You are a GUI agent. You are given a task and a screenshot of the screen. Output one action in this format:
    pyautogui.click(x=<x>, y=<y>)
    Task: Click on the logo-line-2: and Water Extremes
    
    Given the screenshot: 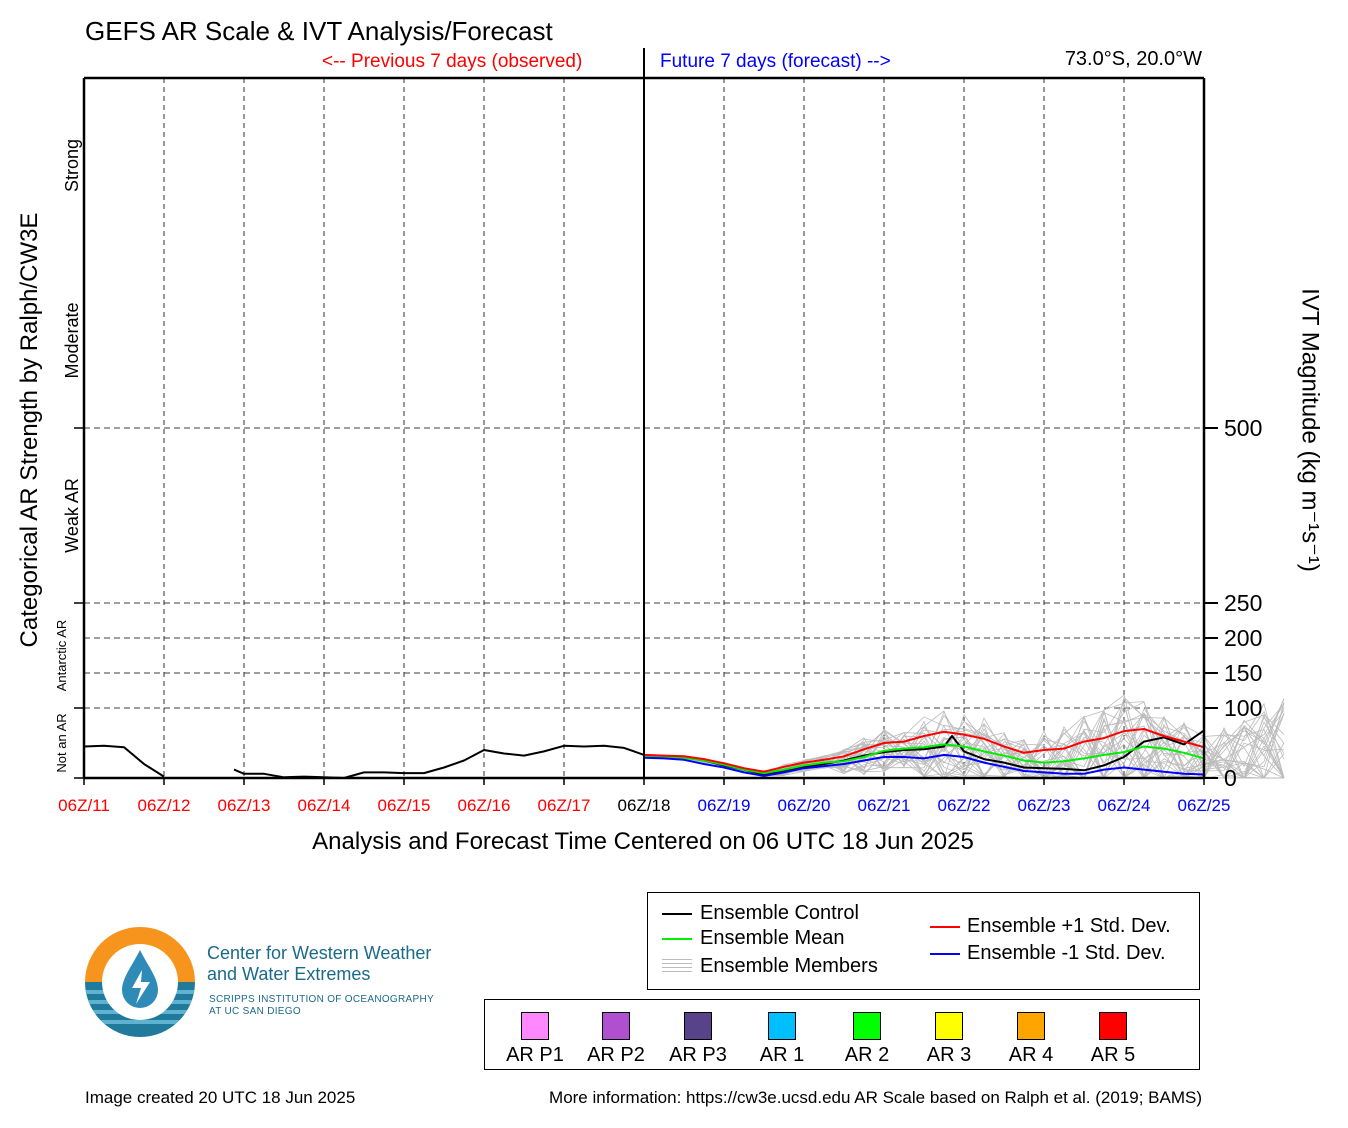 What is the action you would take?
    pyautogui.click(x=289, y=974)
    